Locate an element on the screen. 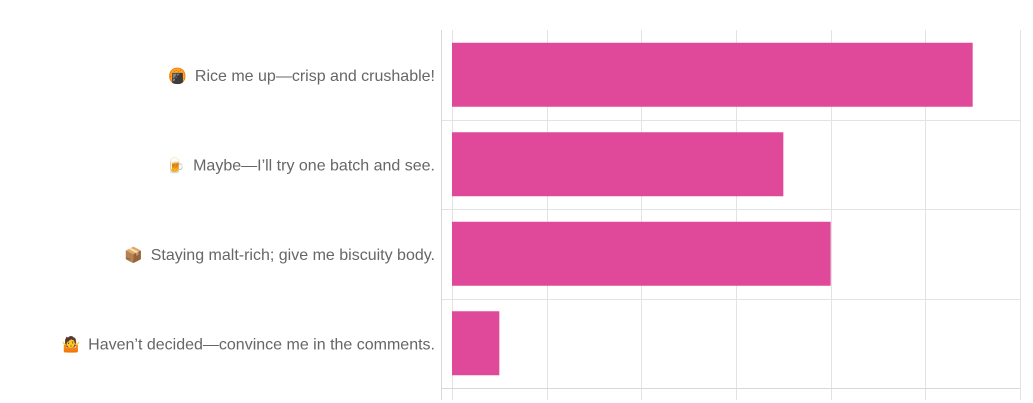 This screenshot has width=1033, height=403. shrug-icon: 🤷 is located at coordinates (70, 343).